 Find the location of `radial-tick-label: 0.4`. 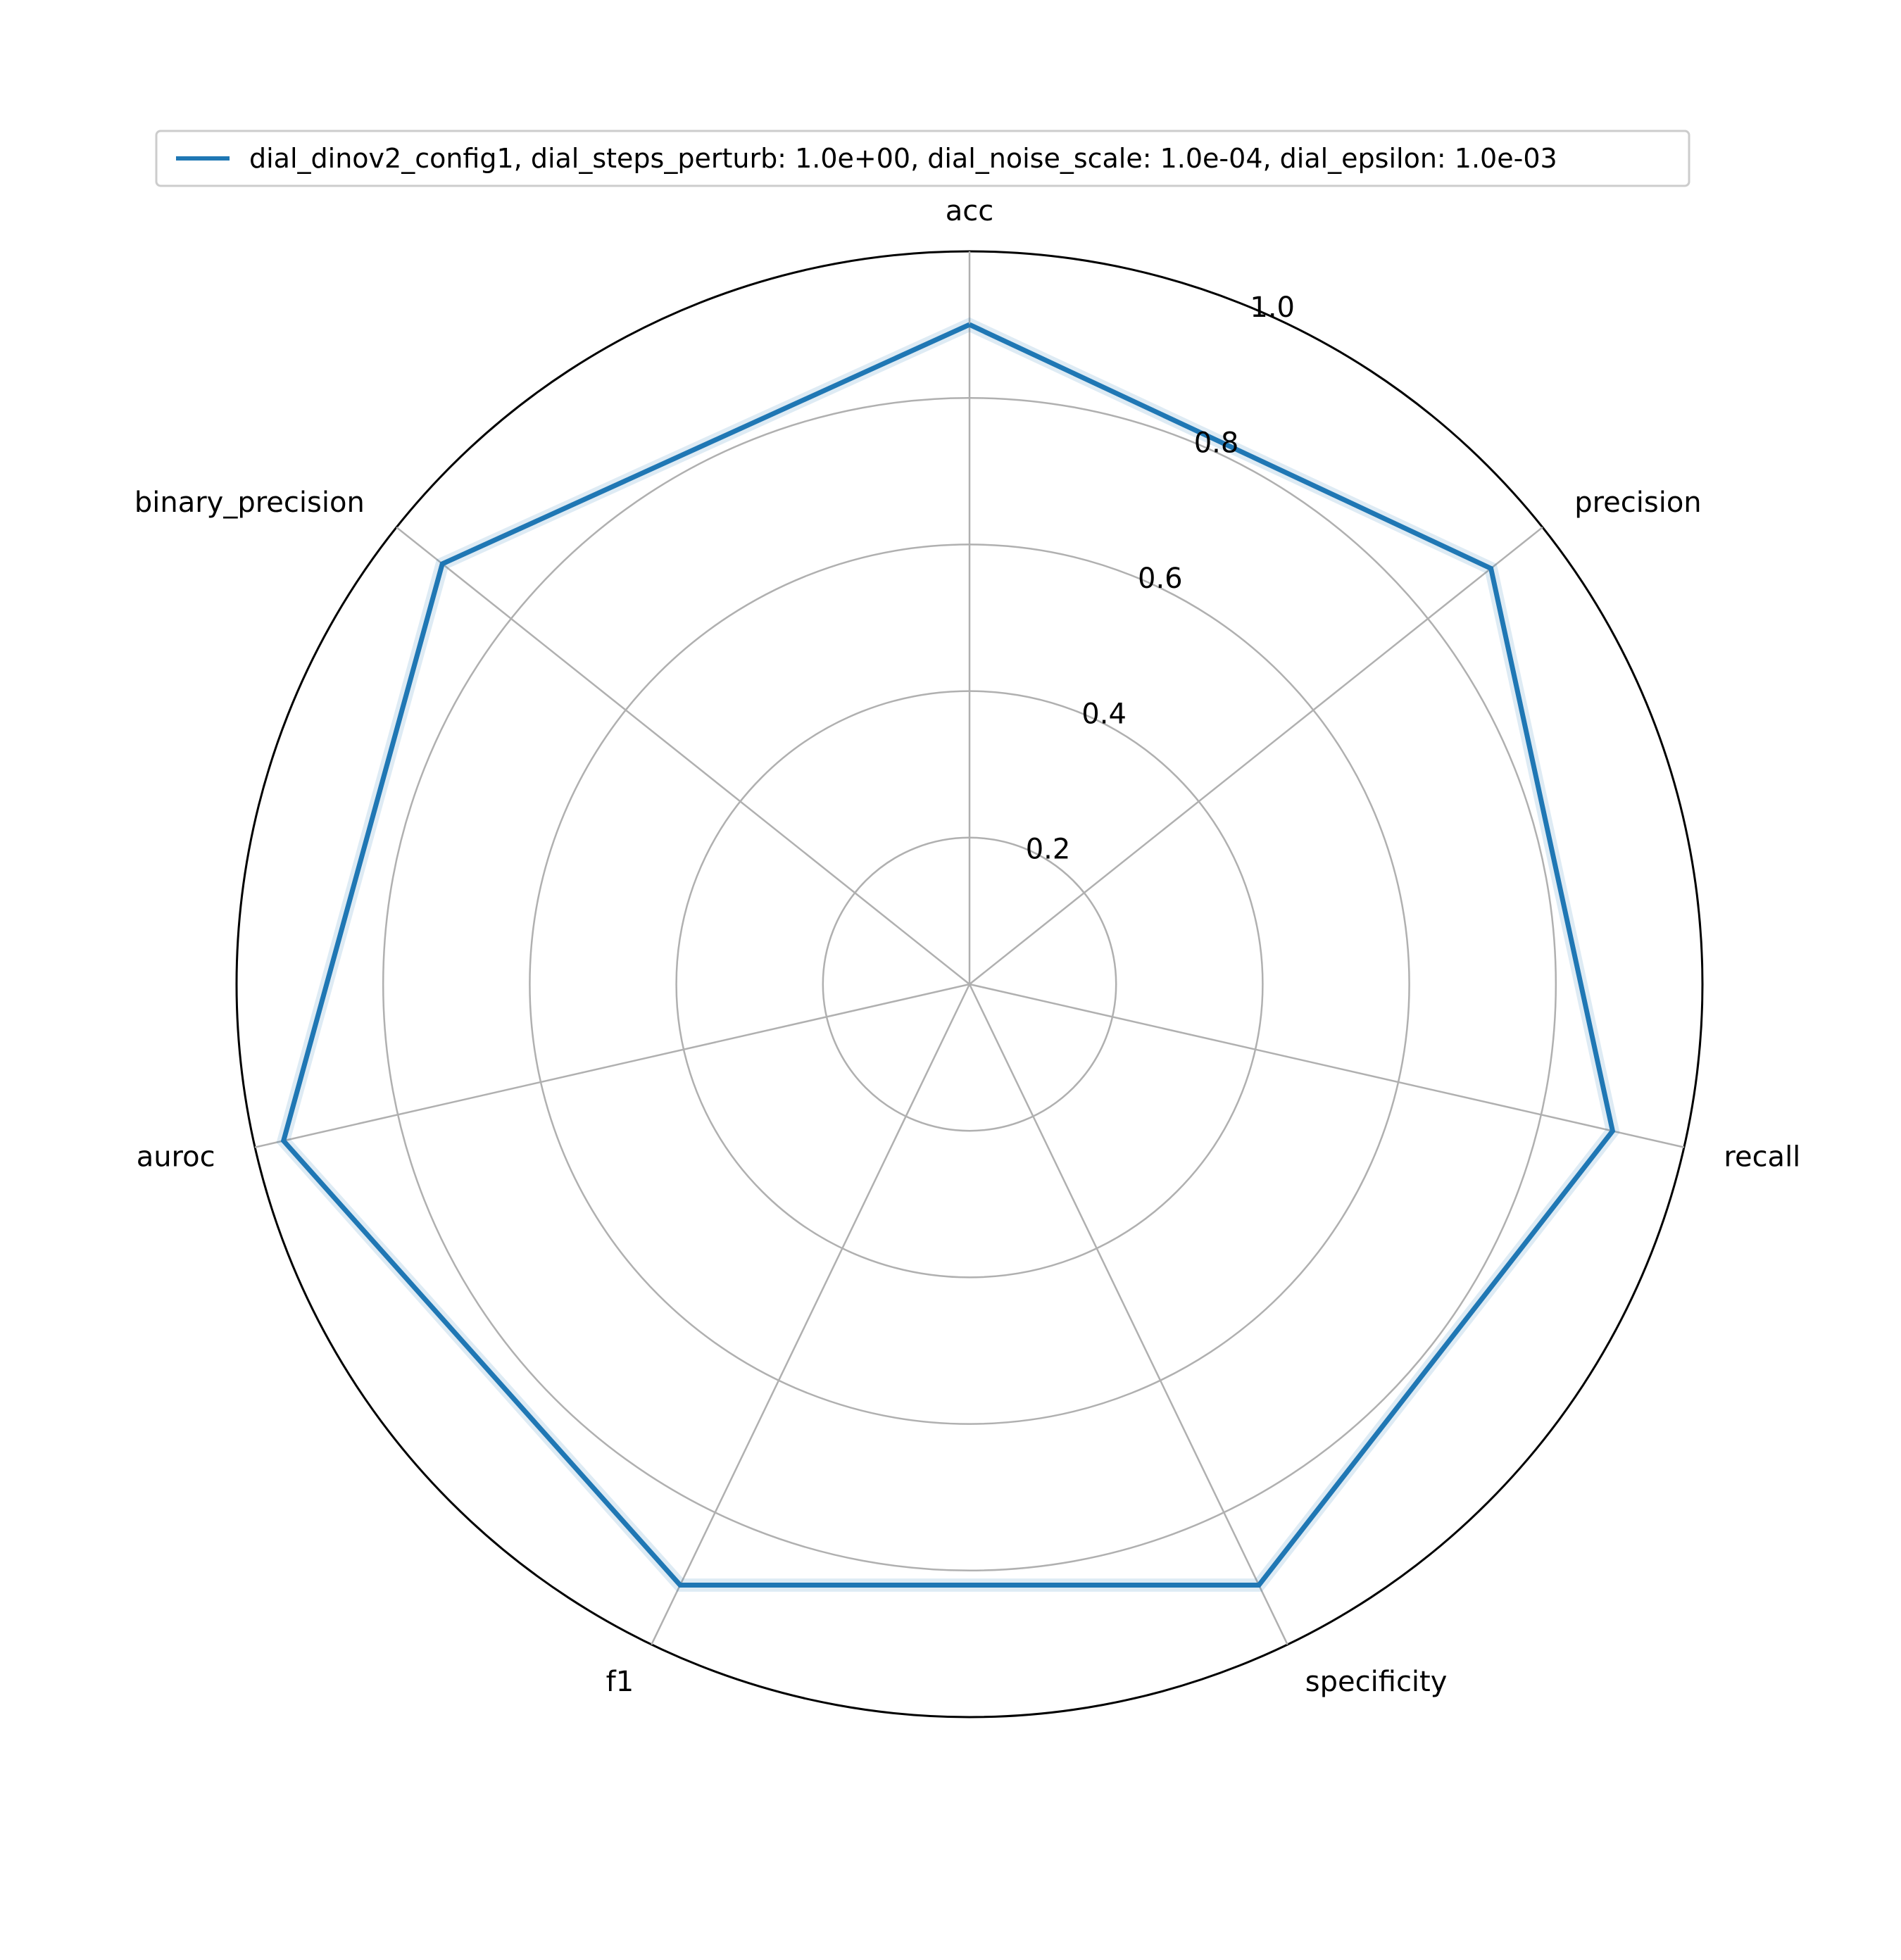

radial-tick-label: 0.4 is located at coordinates (1104, 714).